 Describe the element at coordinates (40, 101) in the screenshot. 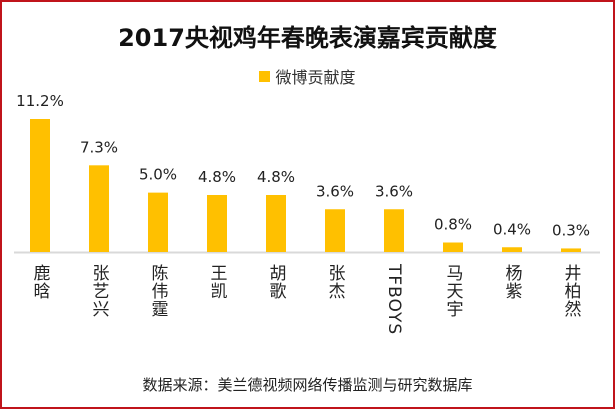

I see `data-label: 11.2%` at that location.